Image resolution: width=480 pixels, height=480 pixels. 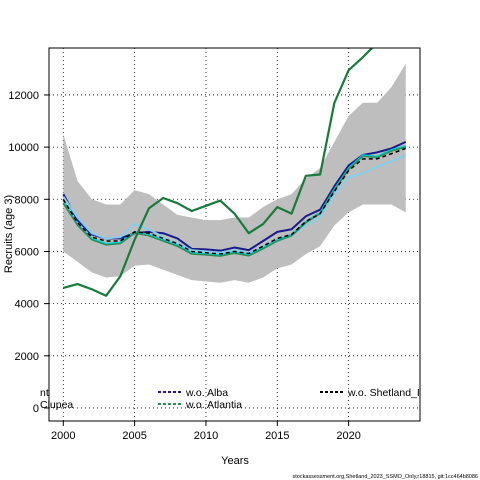 What do you see at coordinates (213, 405) in the screenshot?
I see `legend-label: w.o. Atlantia` at bounding box center [213, 405].